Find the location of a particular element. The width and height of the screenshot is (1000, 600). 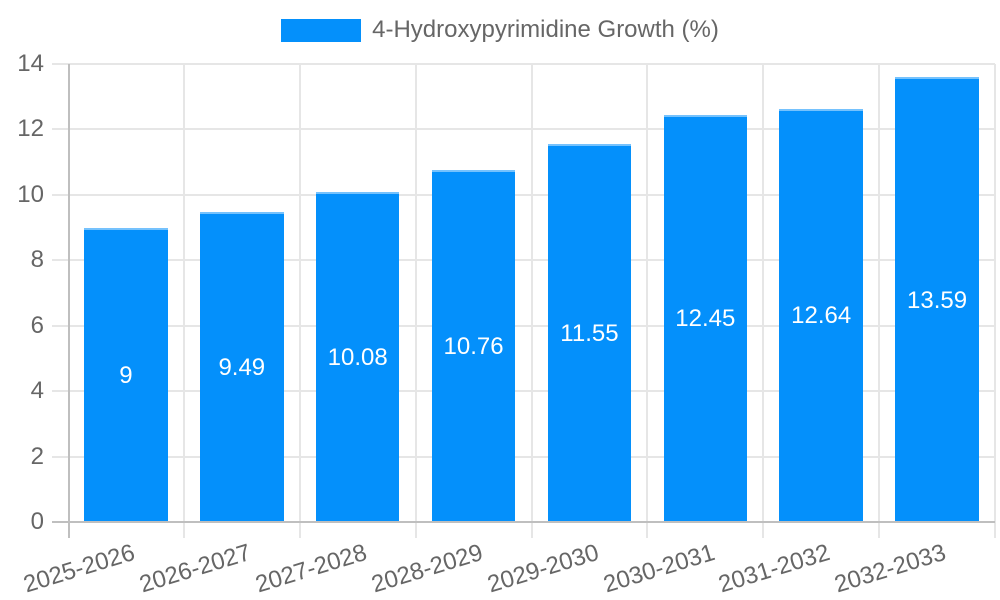

bar-2032-2033: 13.59 is located at coordinates (937, 299).